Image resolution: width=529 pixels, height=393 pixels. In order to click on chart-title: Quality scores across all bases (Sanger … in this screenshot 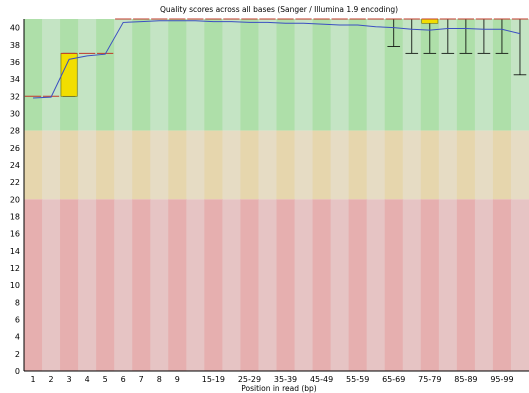, I will do `click(279, 9)`.